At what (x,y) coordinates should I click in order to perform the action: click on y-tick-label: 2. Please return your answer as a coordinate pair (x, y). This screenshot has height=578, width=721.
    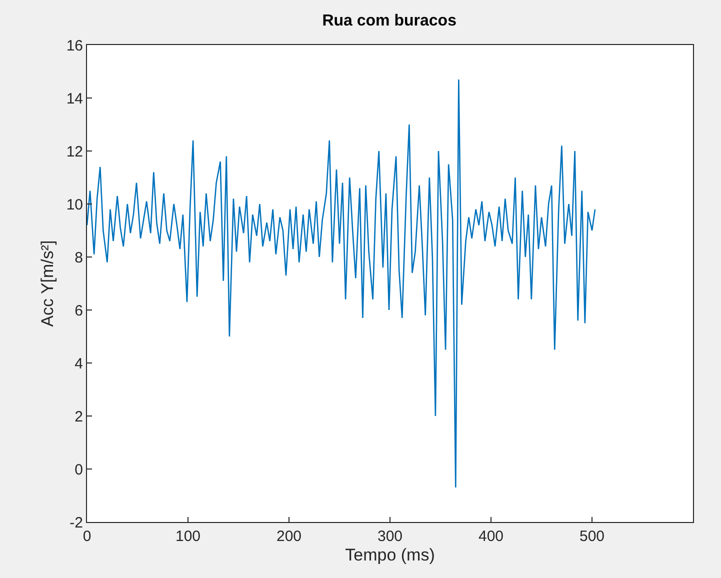
    Looking at the image, I should click on (78, 417).